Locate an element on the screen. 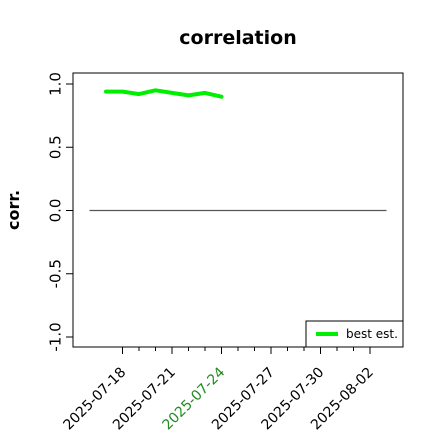 Image resolution: width=440 pixels, height=444 pixels. y-tick-label: 0.5 is located at coordinates (56, 147).